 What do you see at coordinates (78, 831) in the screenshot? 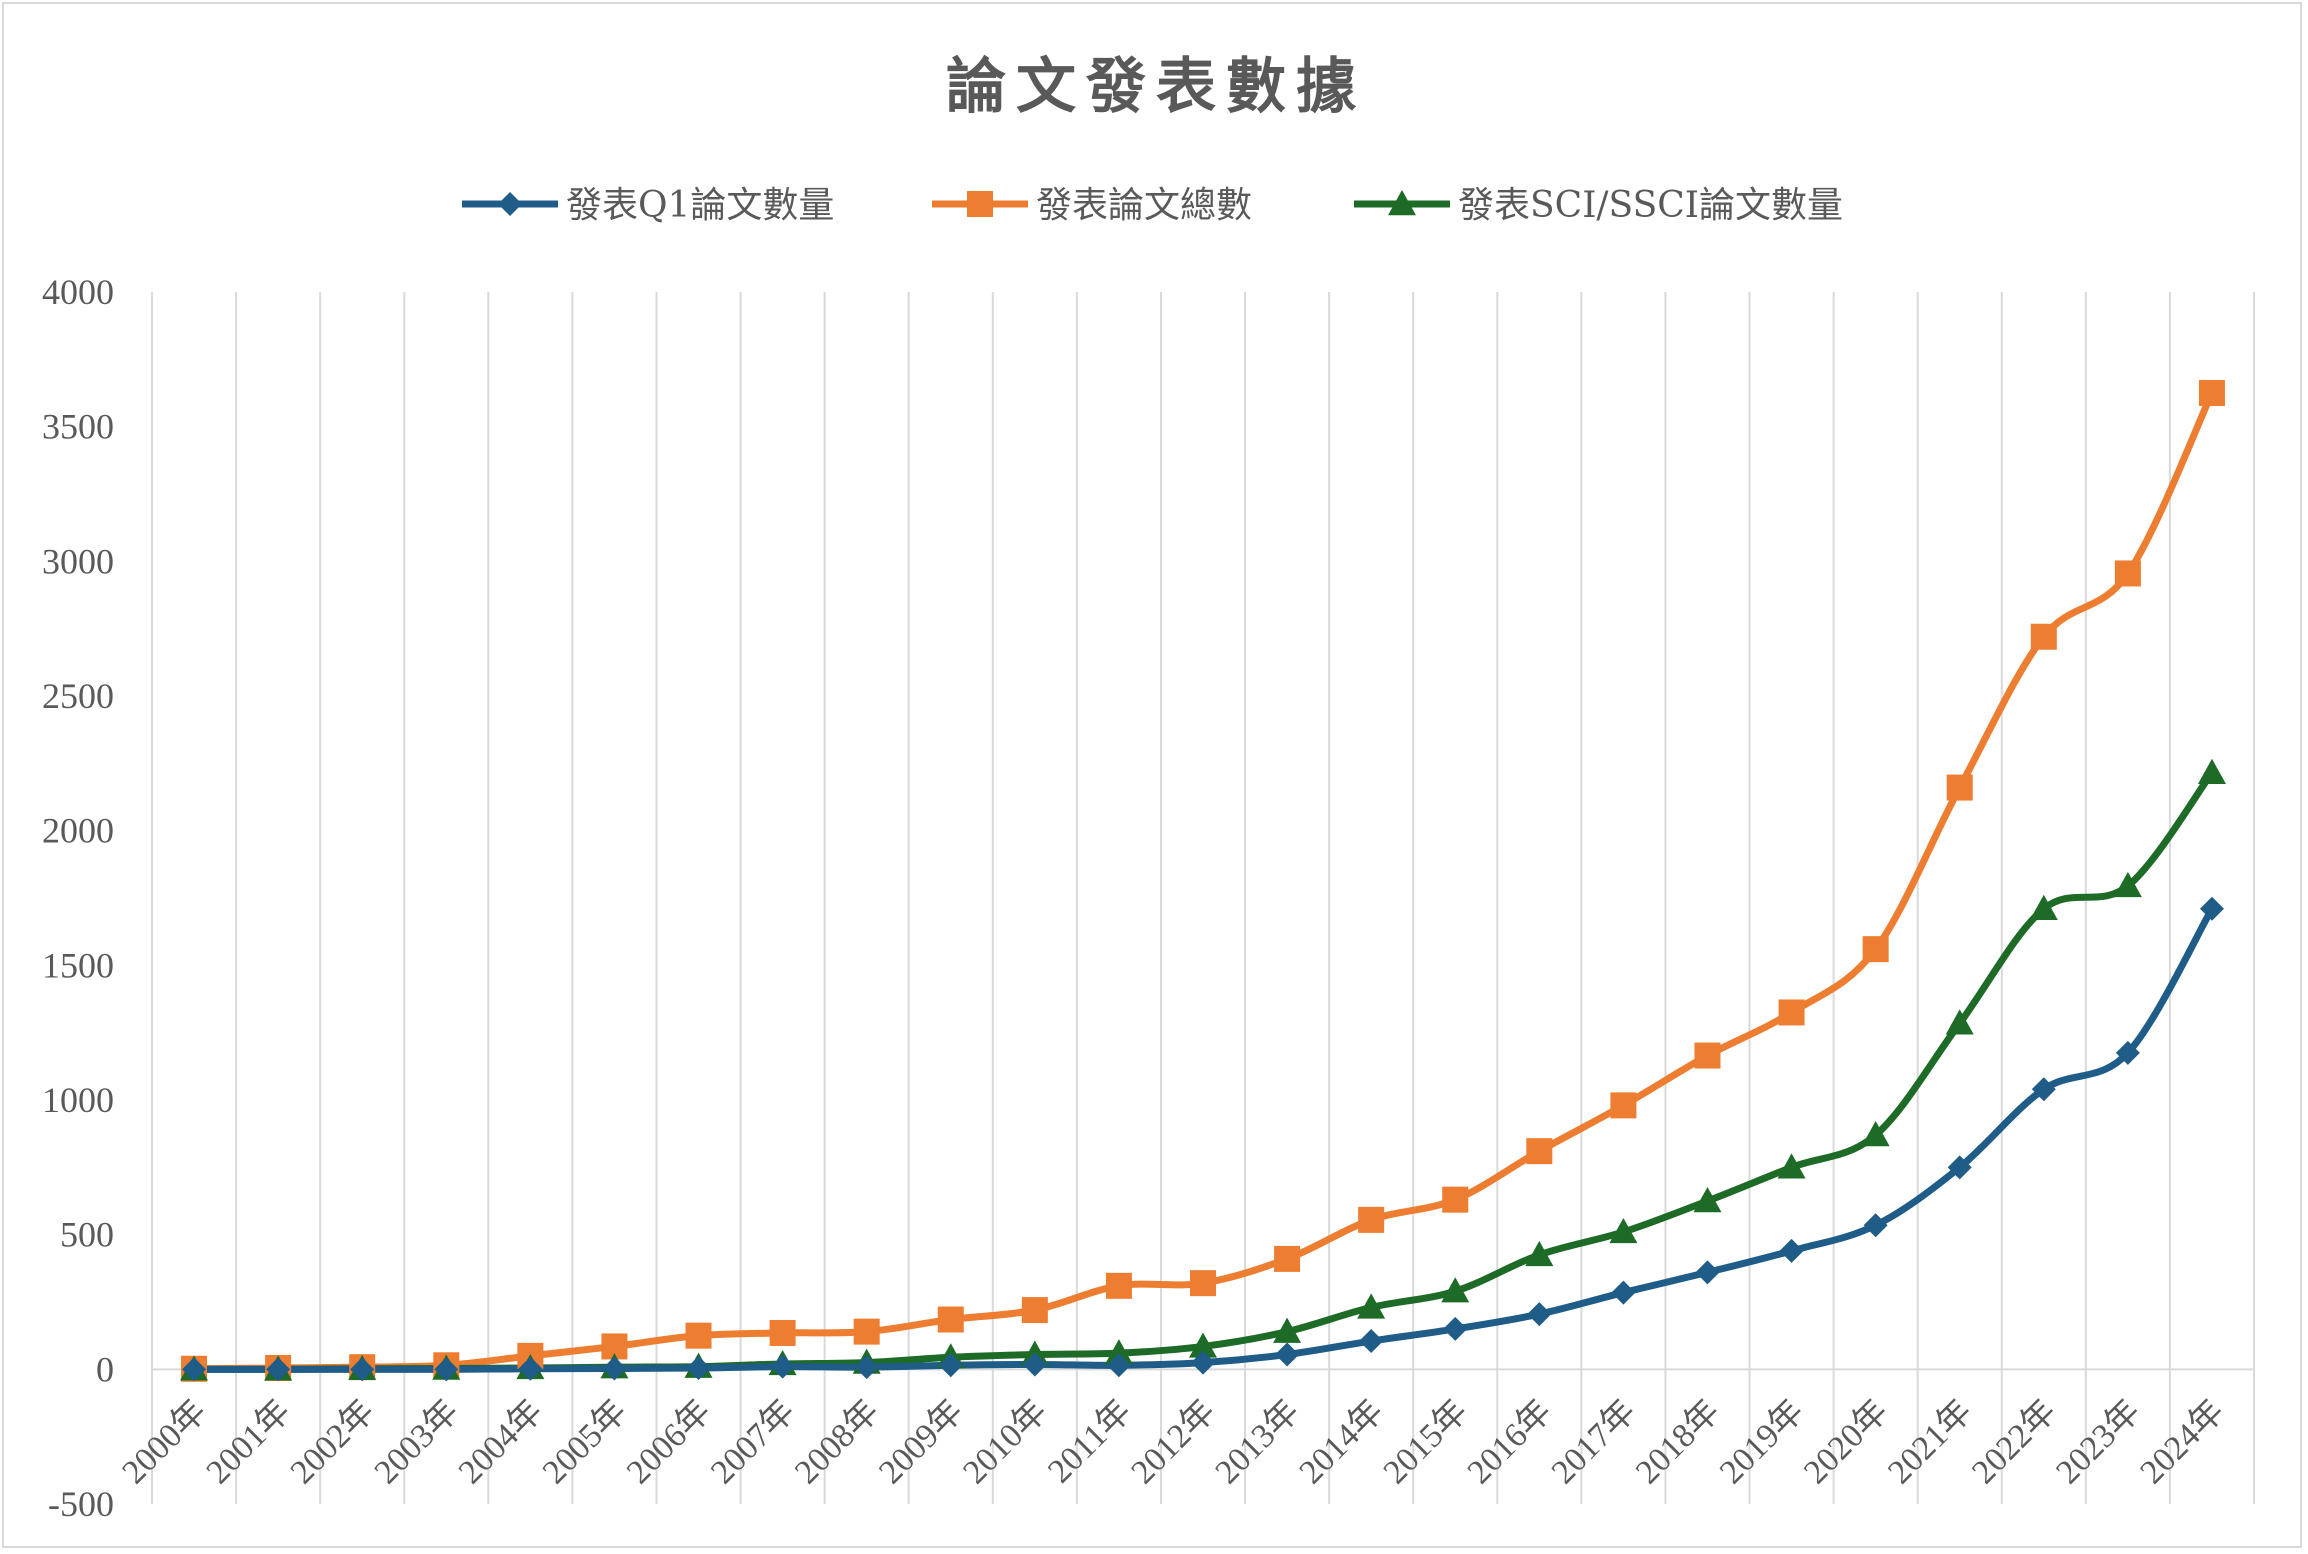
I see `y-tick-label: 2000` at bounding box center [78, 831].